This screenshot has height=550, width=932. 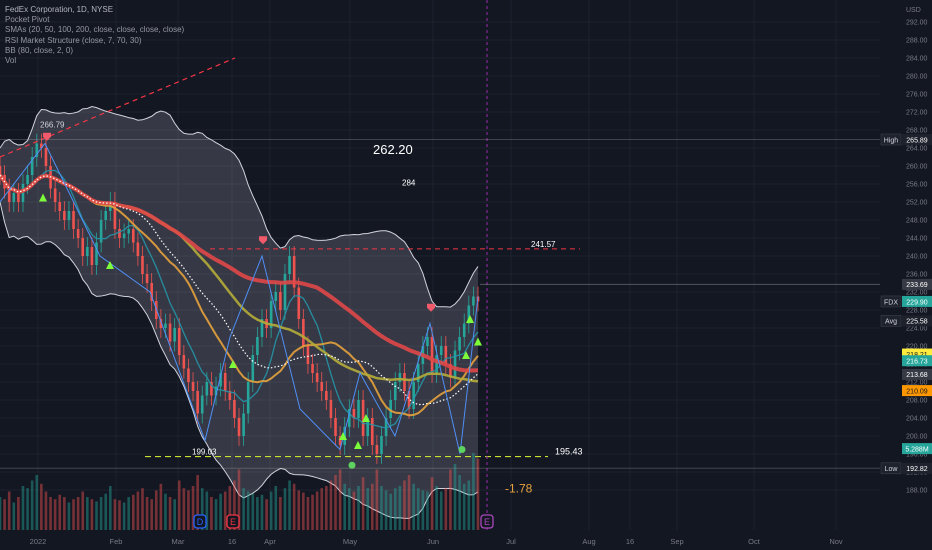 I want to click on y-tick-label: 260.00, so click(x=917, y=167).